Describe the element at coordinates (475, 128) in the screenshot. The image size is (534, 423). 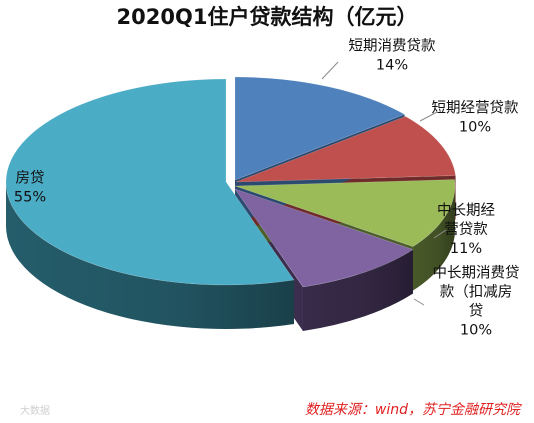
I see `slice-value-label-2: 10%` at that location.